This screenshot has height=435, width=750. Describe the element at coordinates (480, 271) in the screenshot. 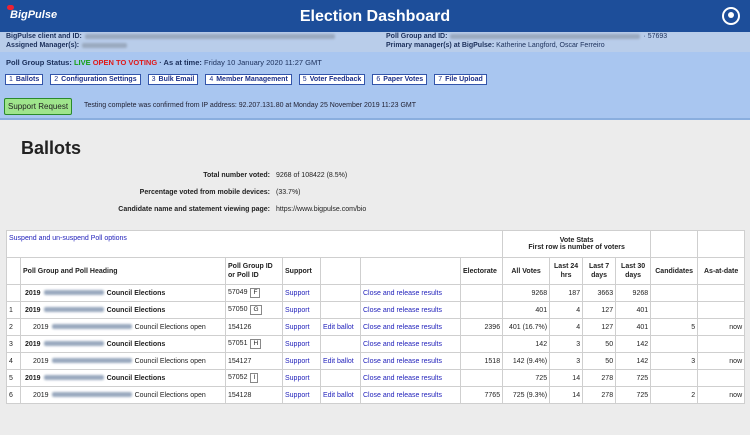

I see `column-header-text: Electorate` at that location.